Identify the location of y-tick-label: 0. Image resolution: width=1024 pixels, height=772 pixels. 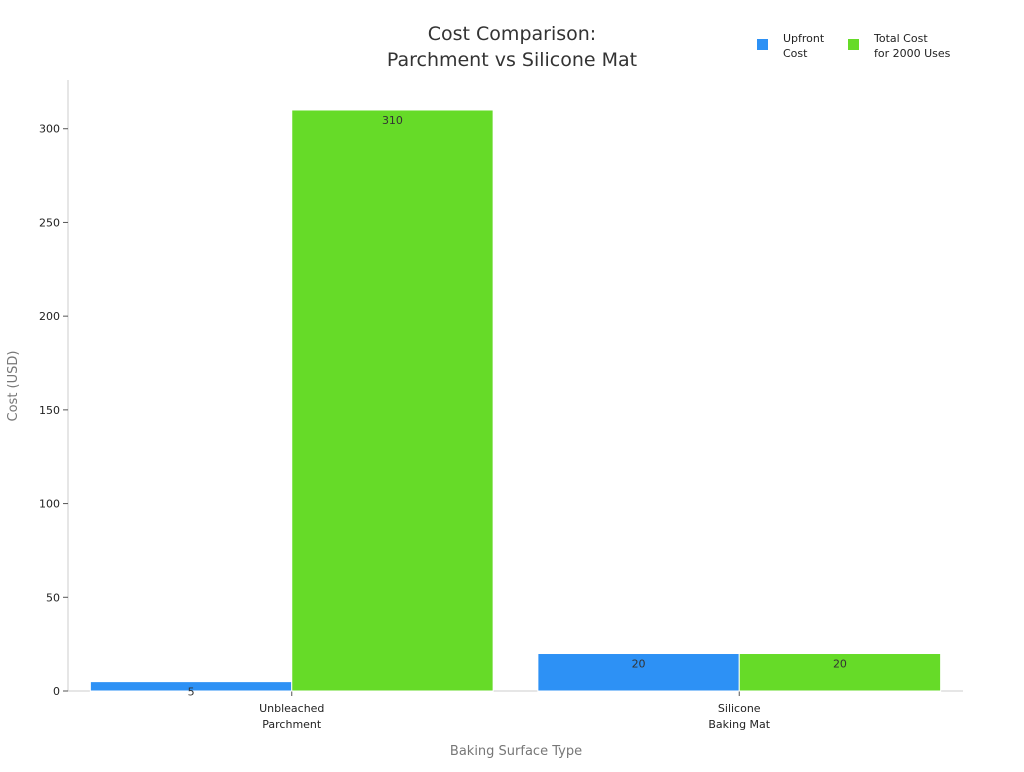
(56, 691).